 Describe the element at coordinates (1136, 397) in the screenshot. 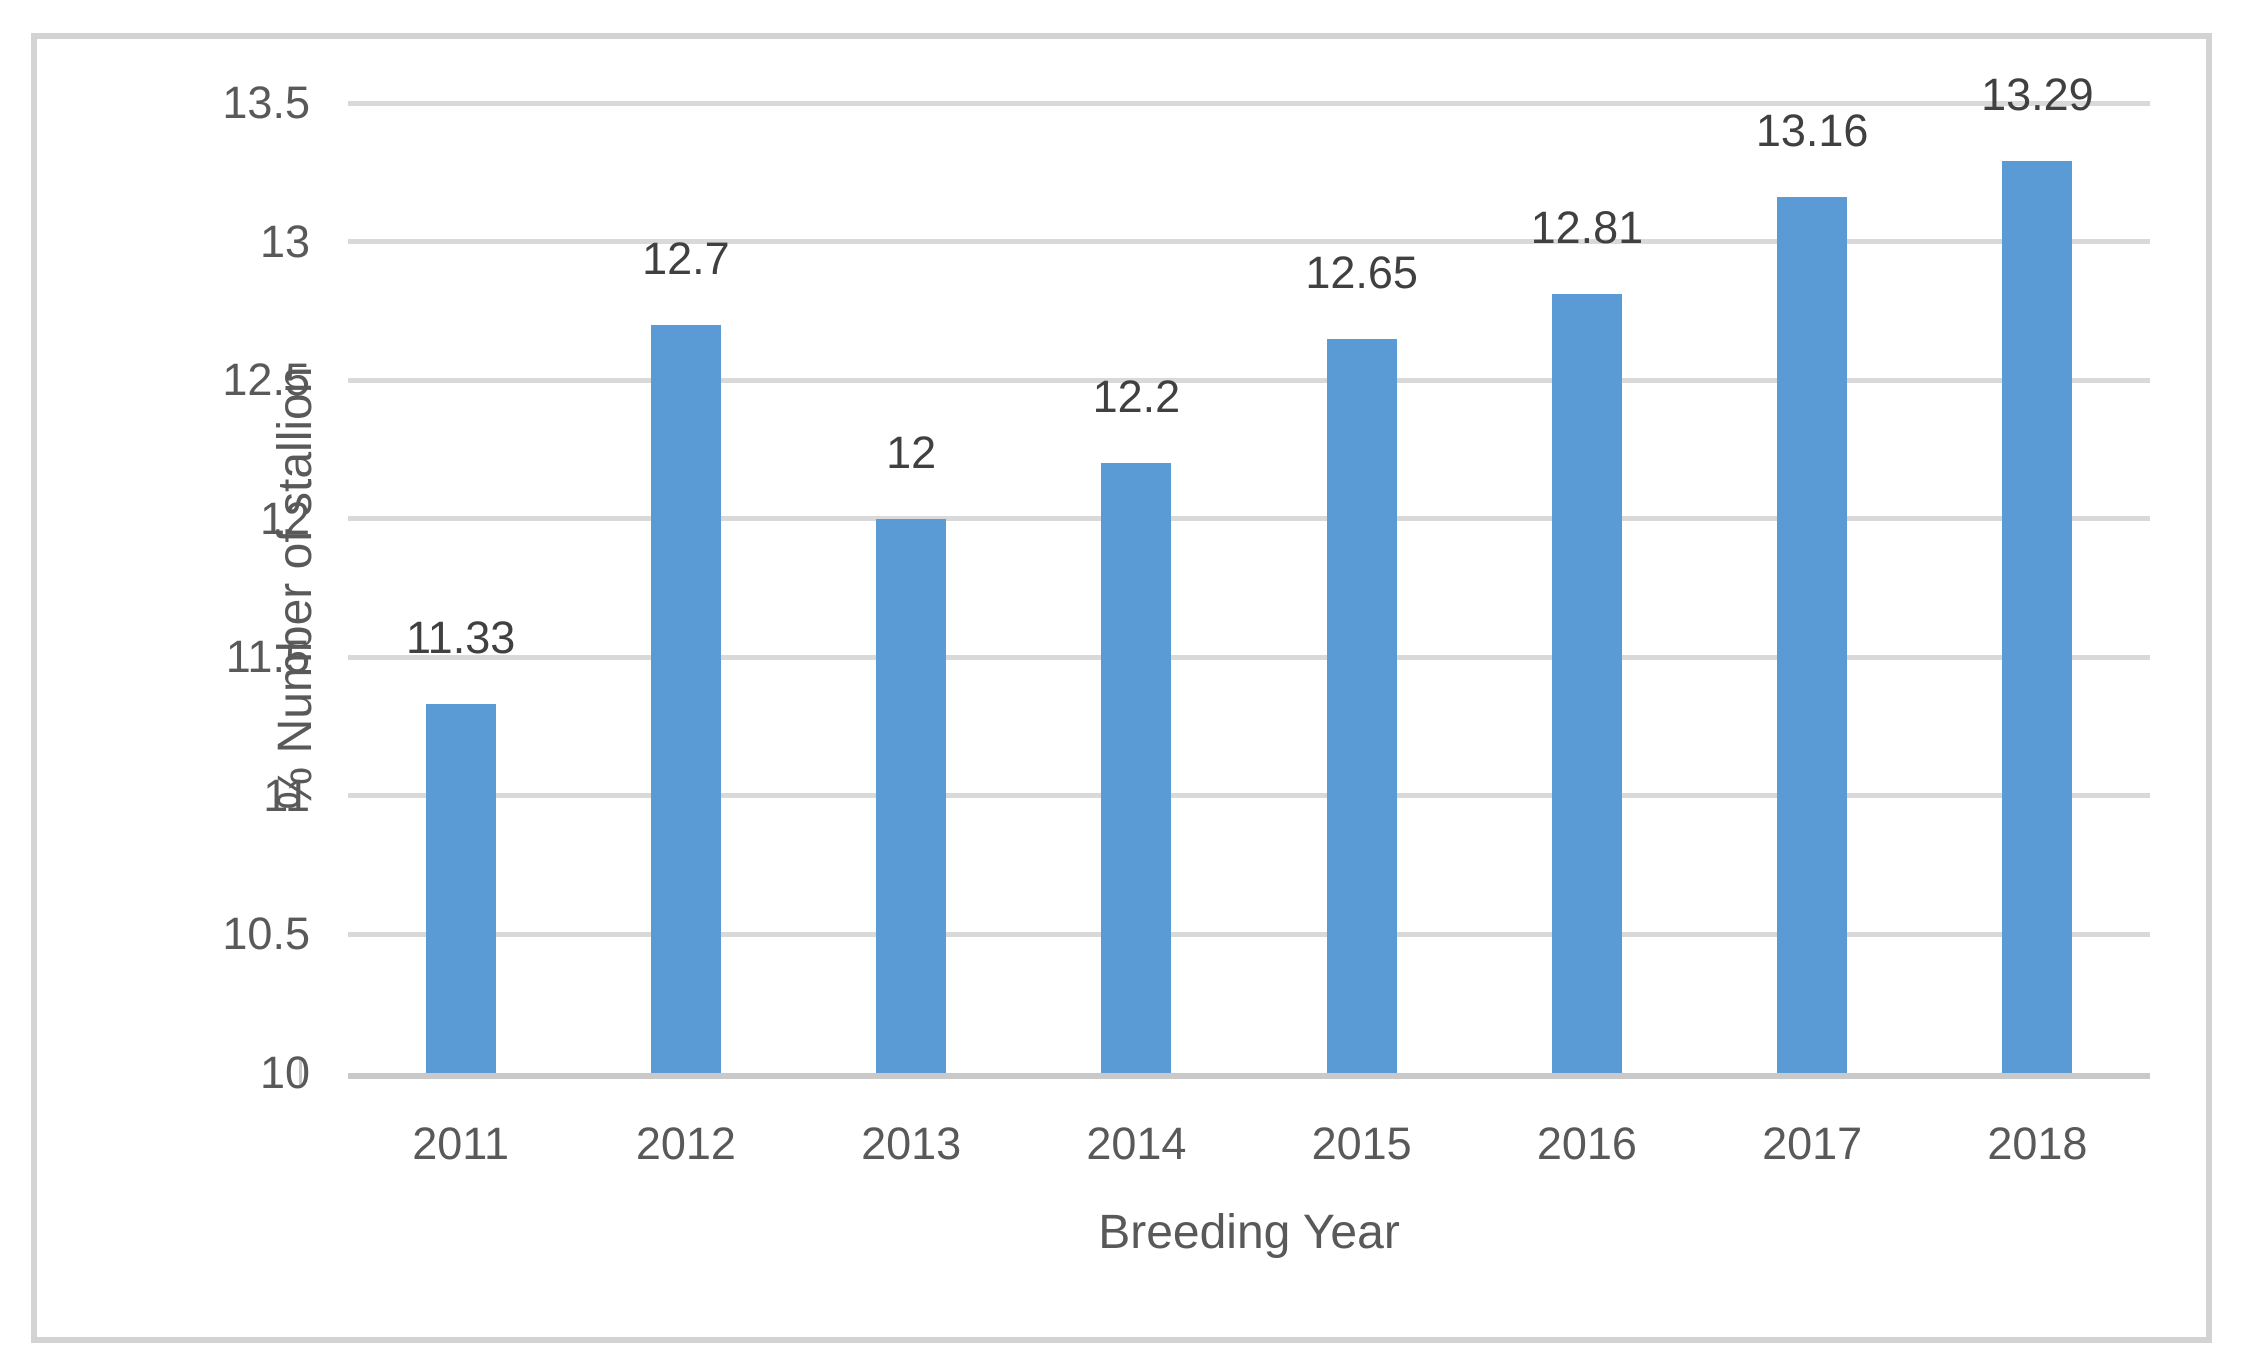

I see `data-label-2014: 12.2` at that location.